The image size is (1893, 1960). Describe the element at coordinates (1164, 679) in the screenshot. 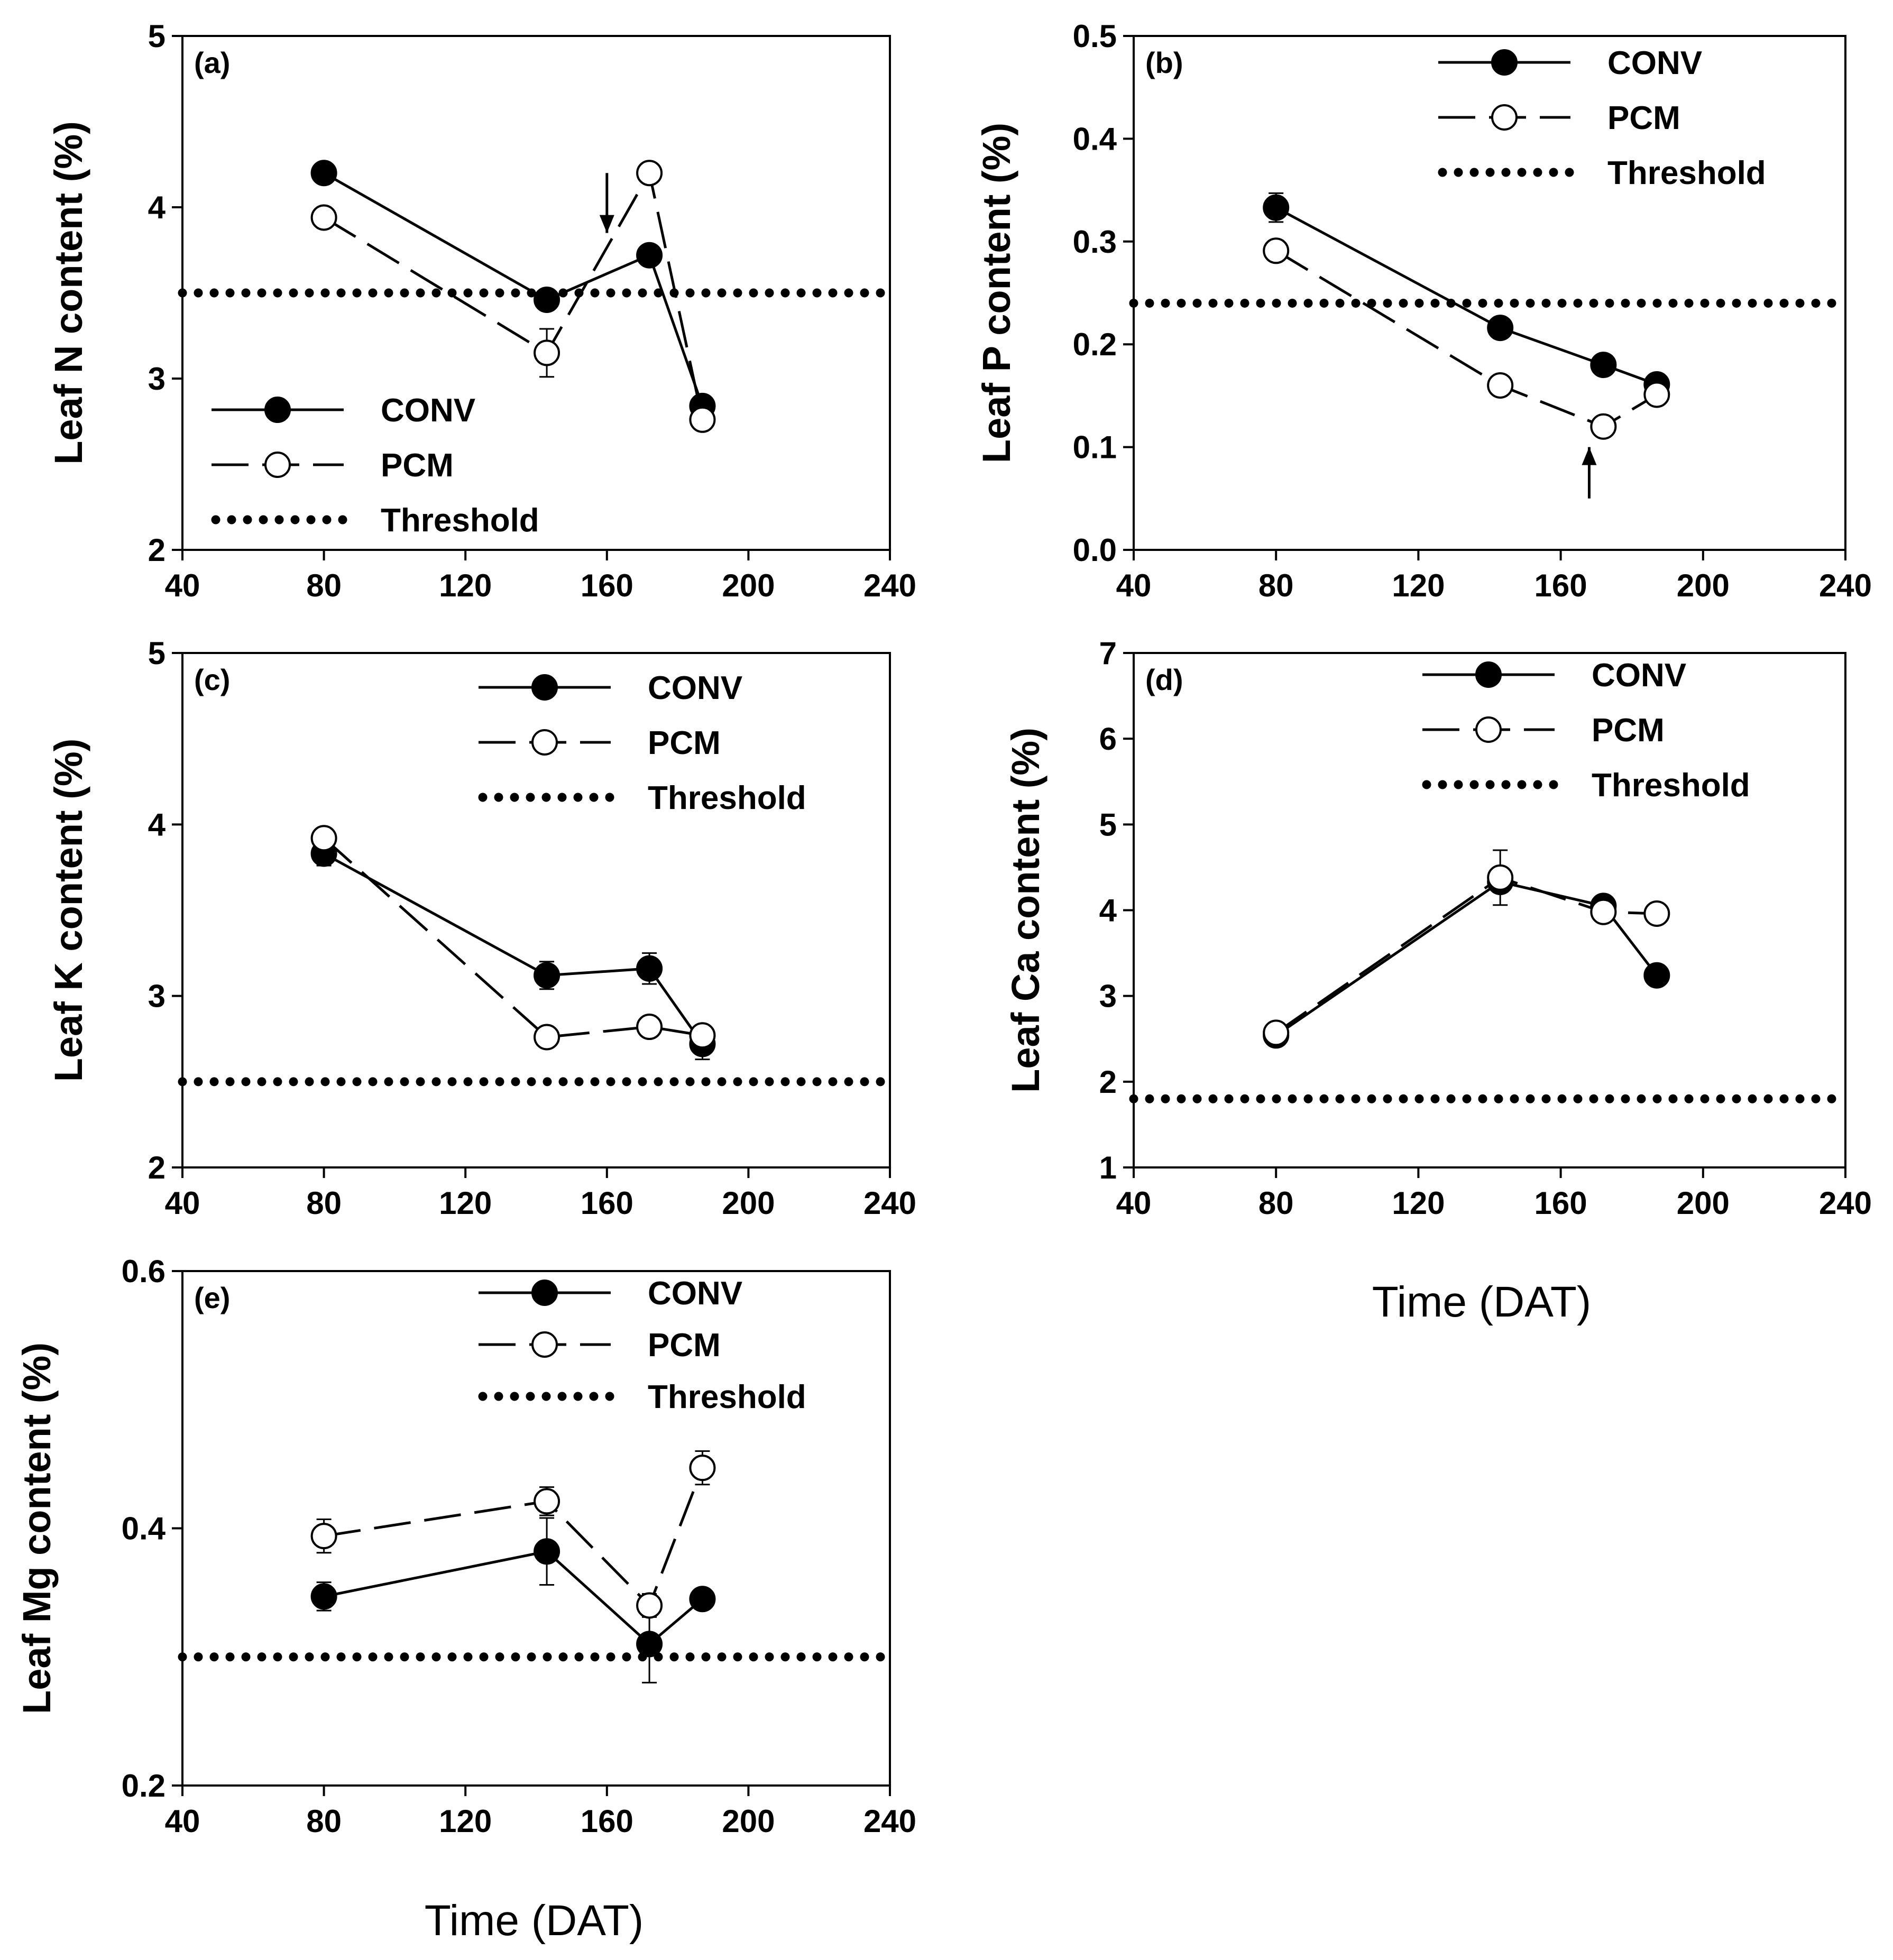

I see `panel-label: (d)` at that location.